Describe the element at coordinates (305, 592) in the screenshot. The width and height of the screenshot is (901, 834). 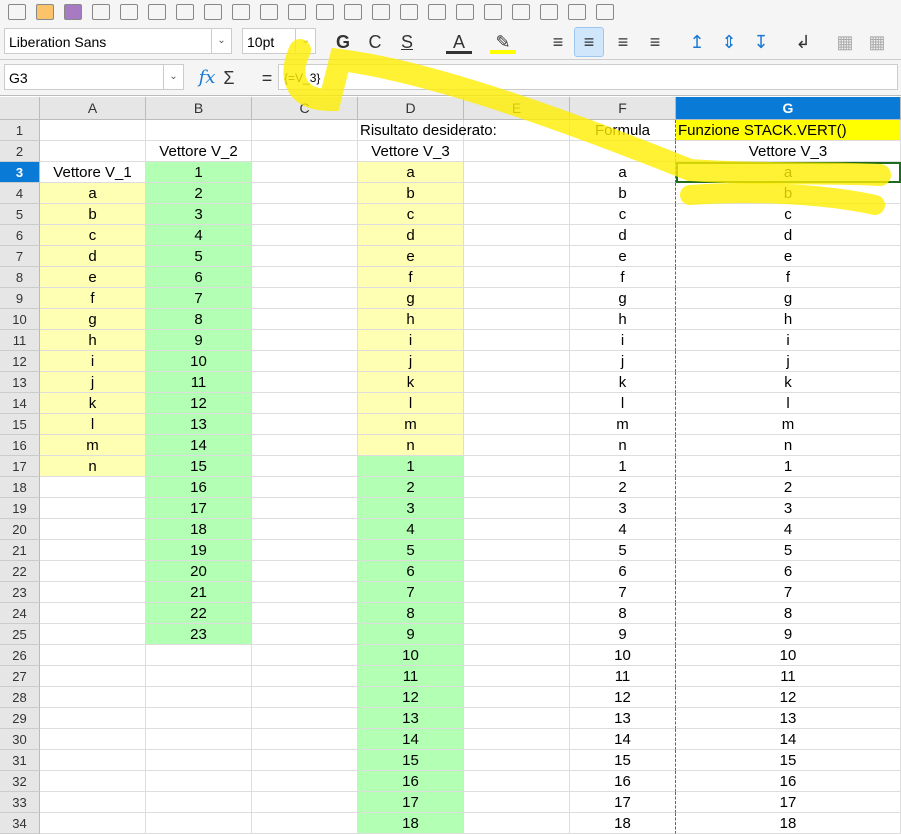
I see `cell-c23` at that location.